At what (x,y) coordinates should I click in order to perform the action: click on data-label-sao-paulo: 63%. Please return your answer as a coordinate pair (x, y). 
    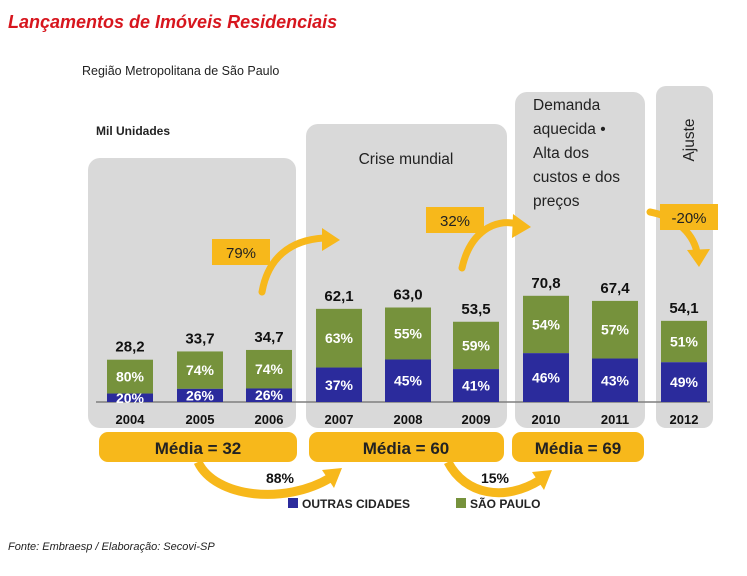
    Looking at the image, I should click on (339, 338).